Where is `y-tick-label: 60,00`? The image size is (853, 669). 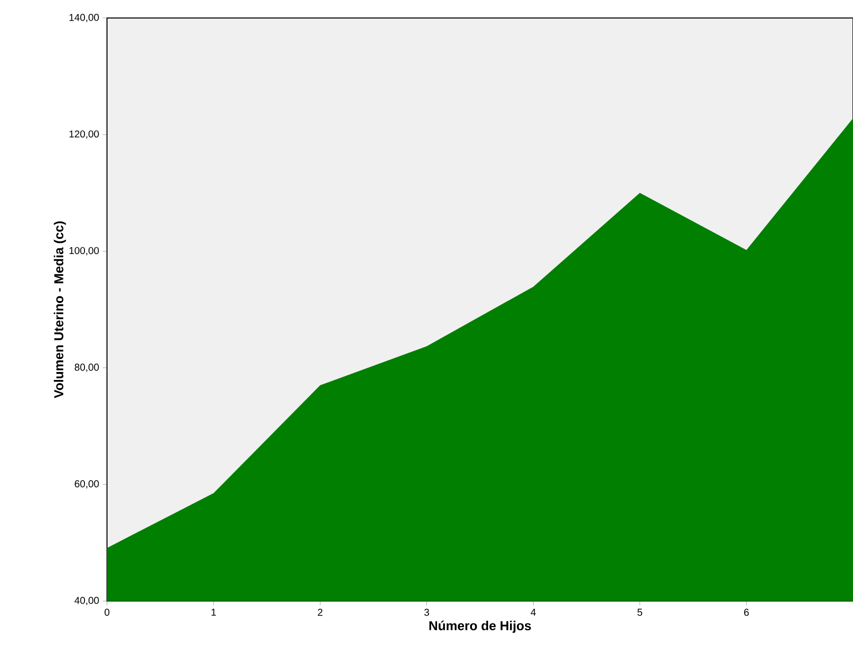
y-tick-label: 60,00 is located at coordinates (86, 484).